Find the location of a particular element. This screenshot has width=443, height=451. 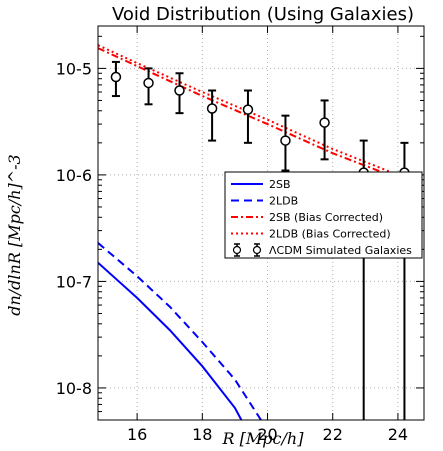

x-axis-label: R [Mpc/h] is located at coordinates (263, 438).